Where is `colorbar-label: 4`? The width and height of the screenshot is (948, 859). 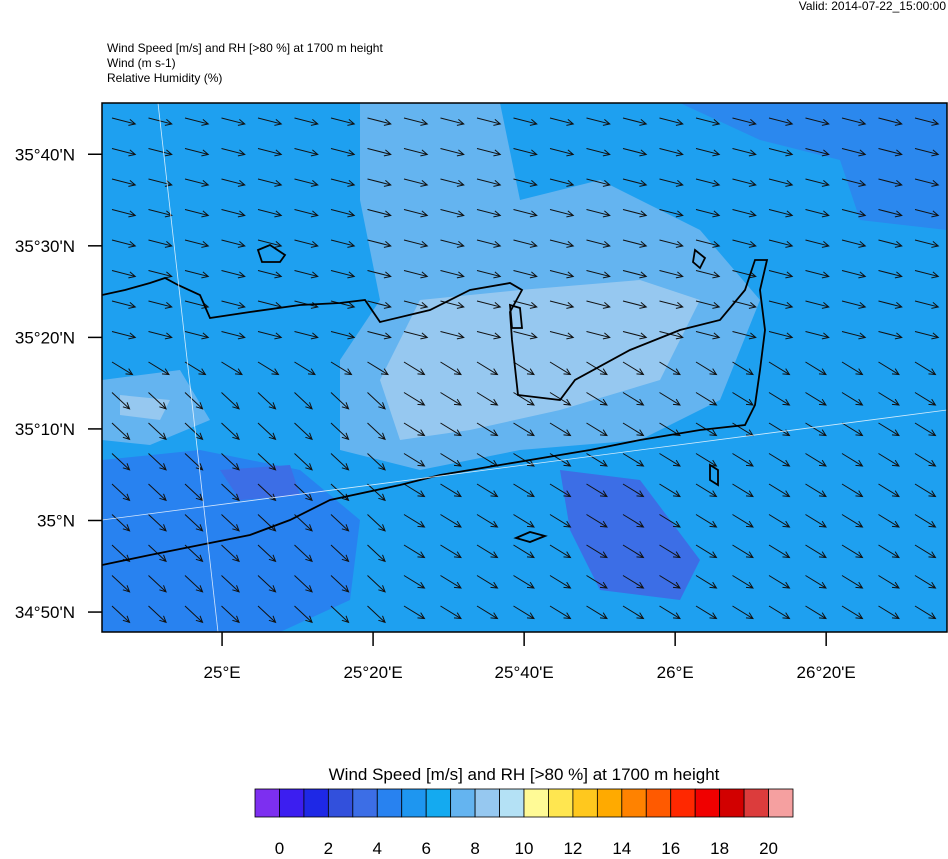
colorbar-label: 4 is located at coordinates (377, 846).